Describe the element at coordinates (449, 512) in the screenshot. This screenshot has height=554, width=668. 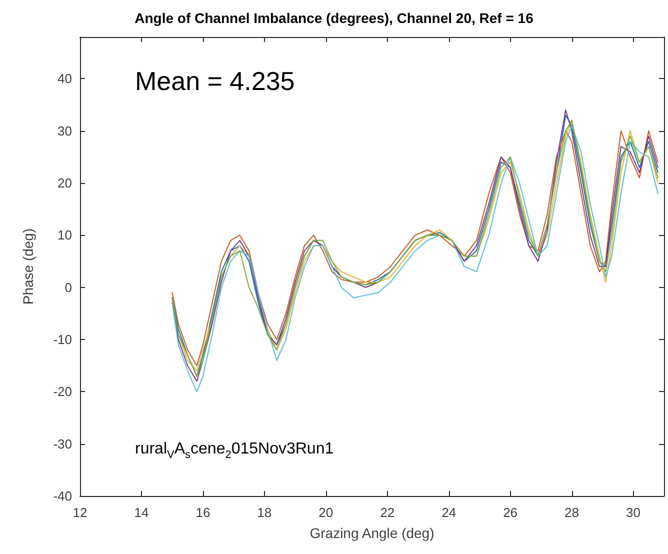
I see `x-tick-label: 24` at that location.